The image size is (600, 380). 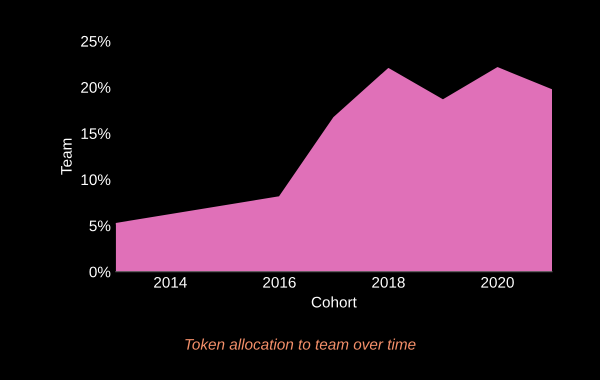 What do you see at coordinates (334, 302) in the screenshot?
I see `x-axis-title: Cohort` at bounding box center [334, 302].